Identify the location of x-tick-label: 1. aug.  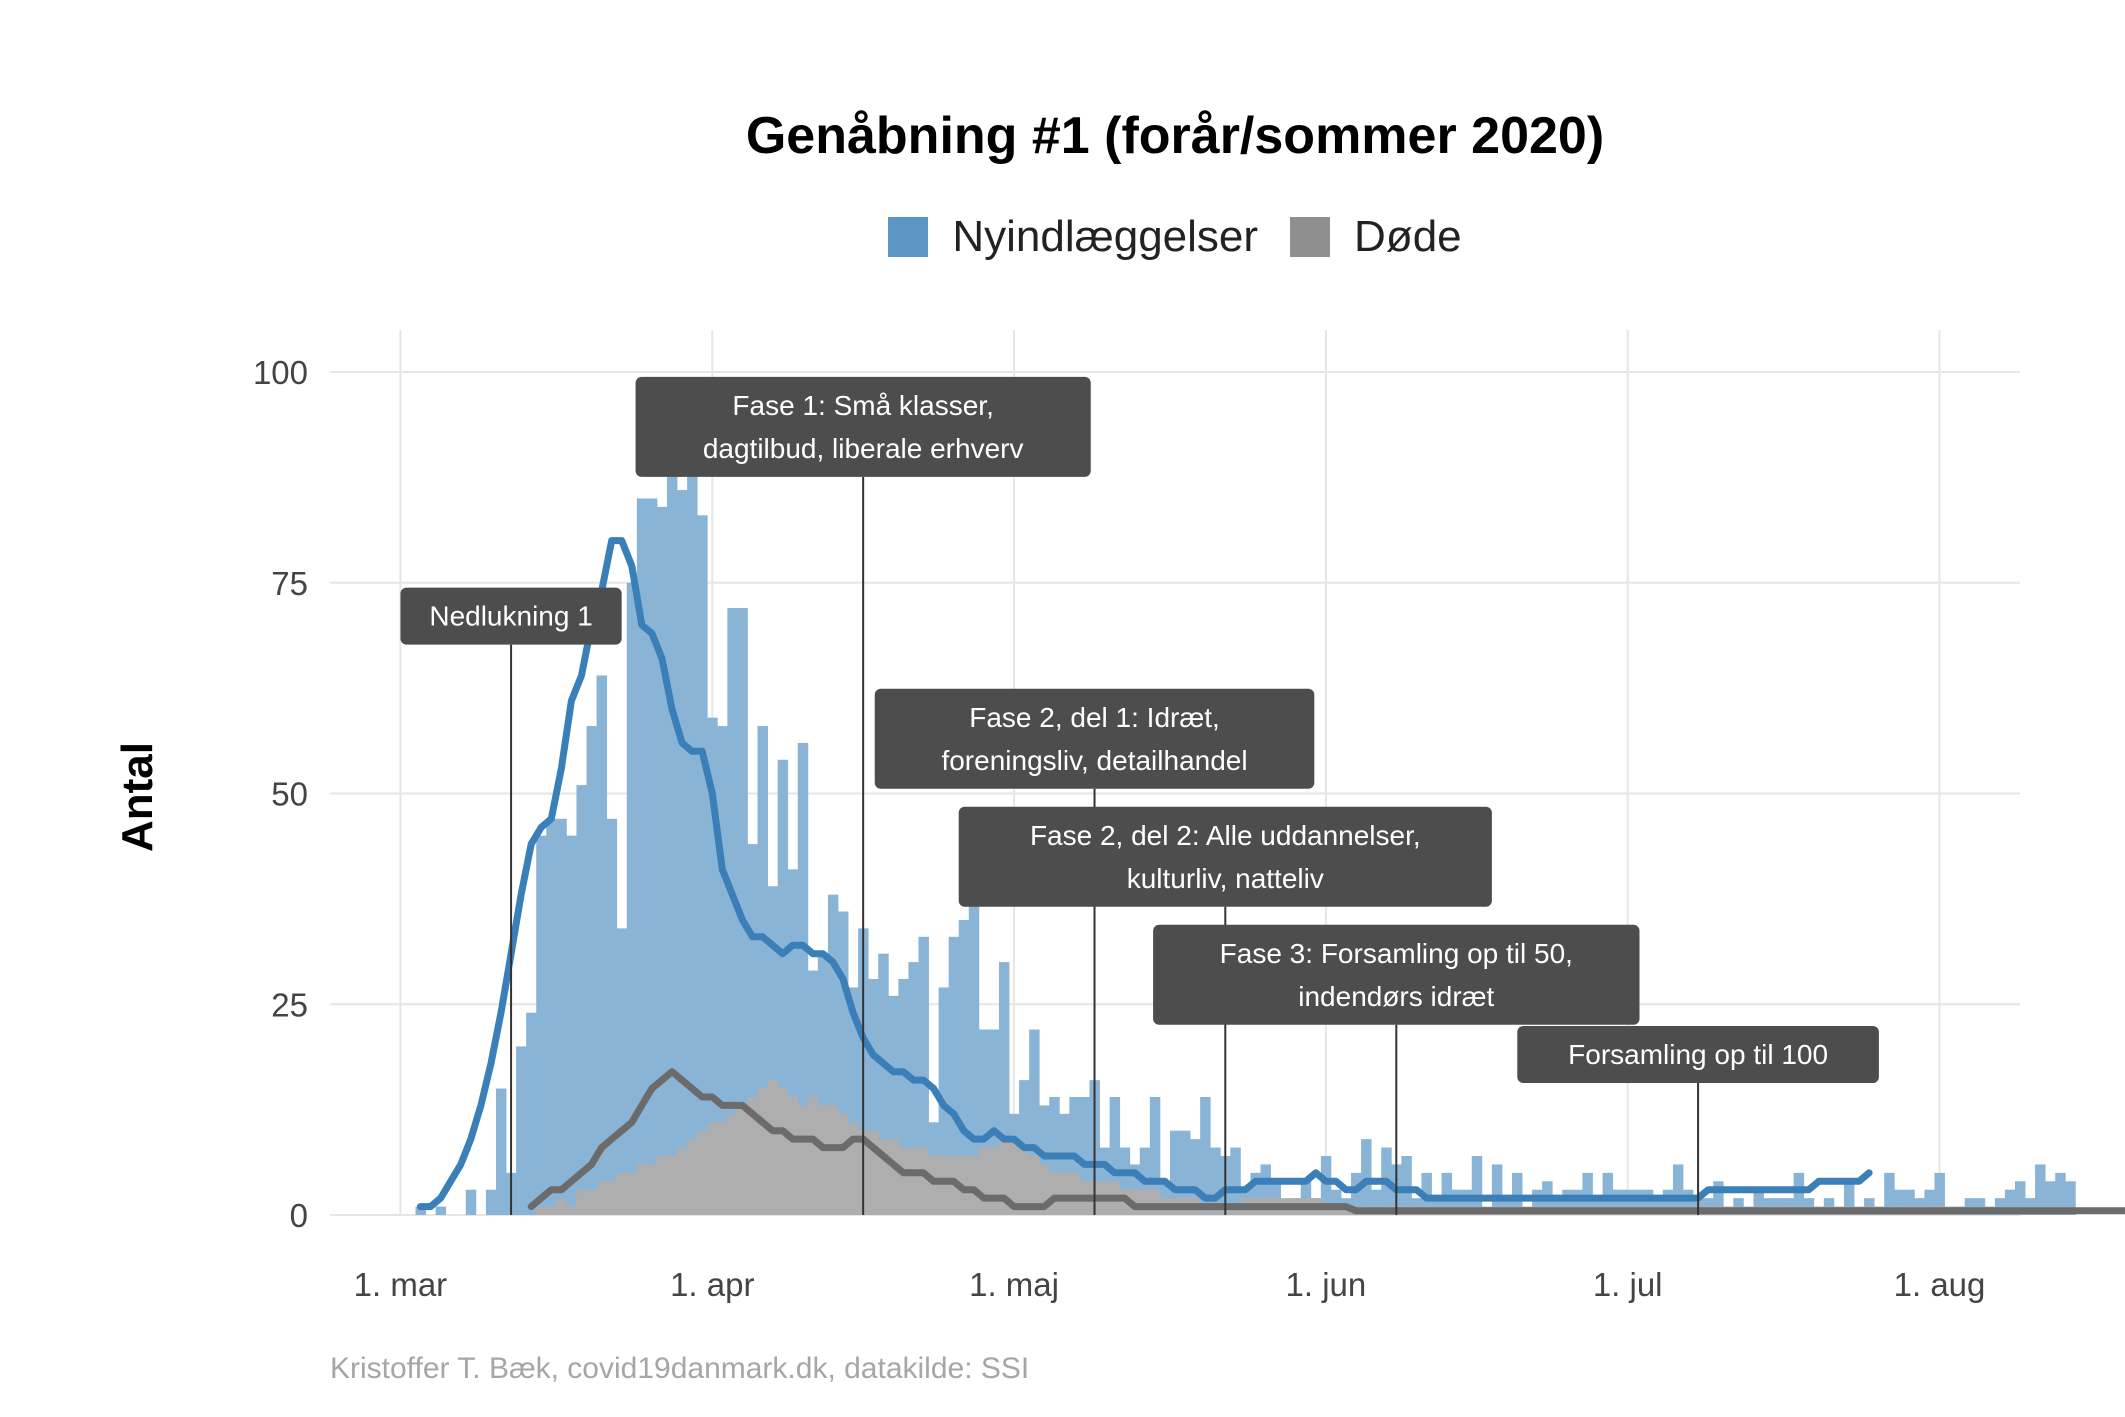
(1940, 1284).